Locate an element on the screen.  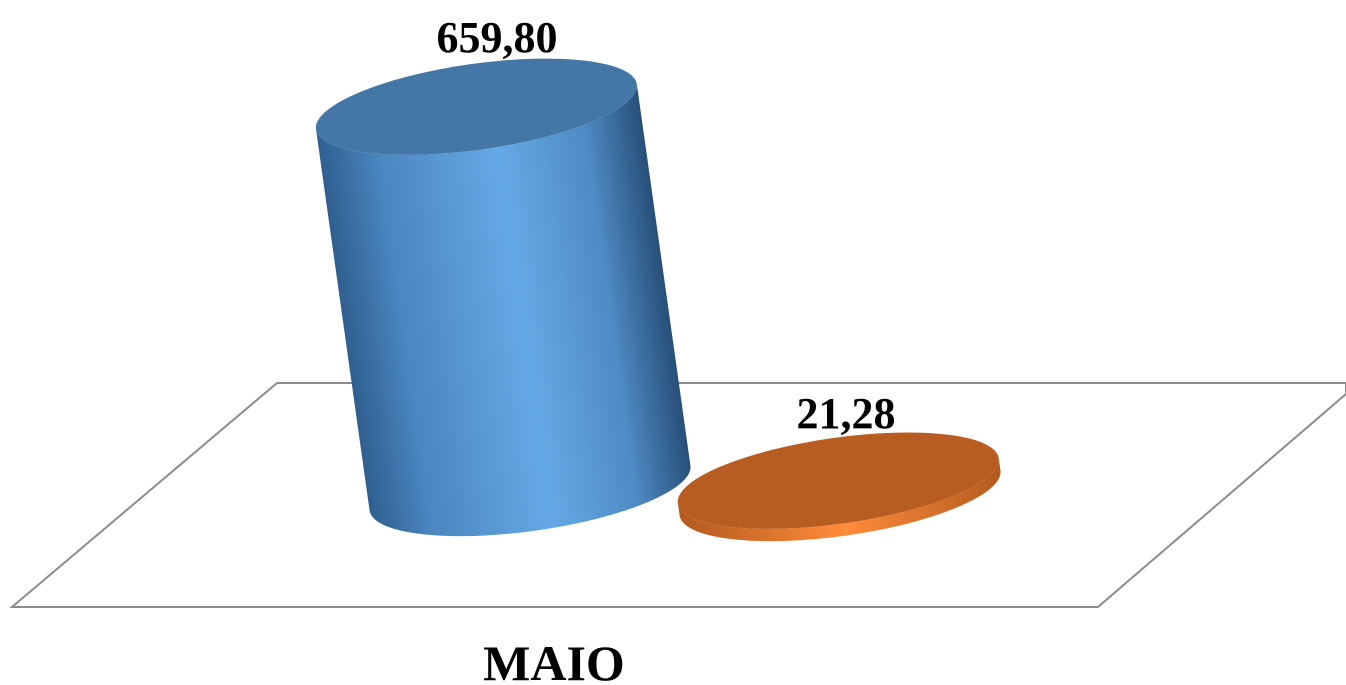
category-label: MAIO is located at coordinates (554, 660).